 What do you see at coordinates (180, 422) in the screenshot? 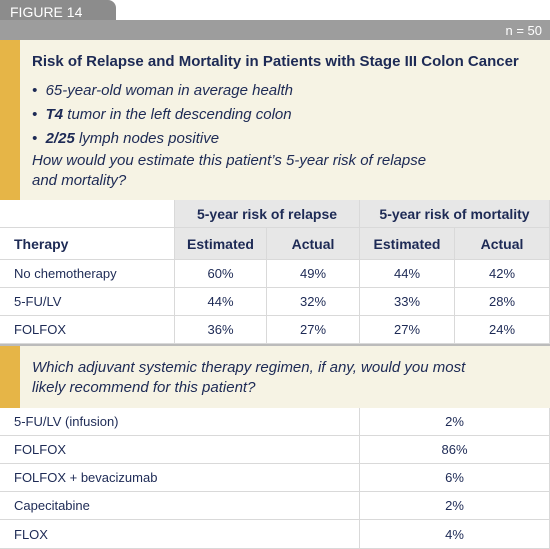
I see `row-label: 5-FU/LV (infusion)` at bounding box center [180, 422].